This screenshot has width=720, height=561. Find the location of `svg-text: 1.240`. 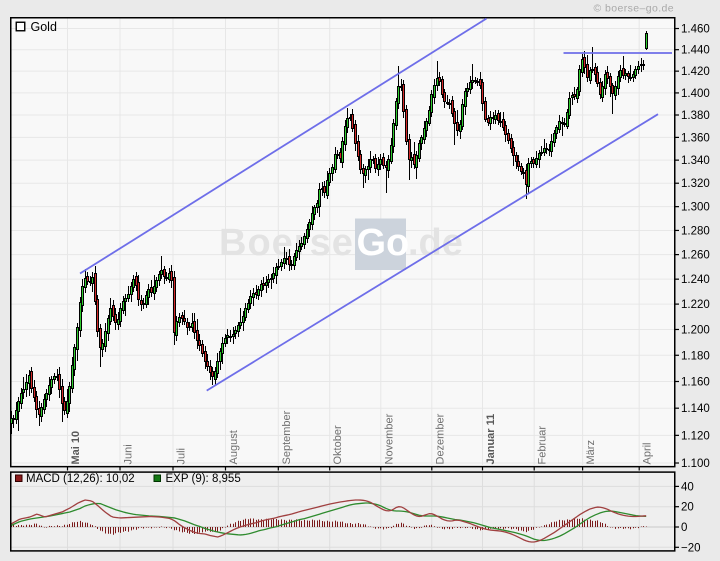

svg-text: 1.240 is located at coordinates (695, 280).